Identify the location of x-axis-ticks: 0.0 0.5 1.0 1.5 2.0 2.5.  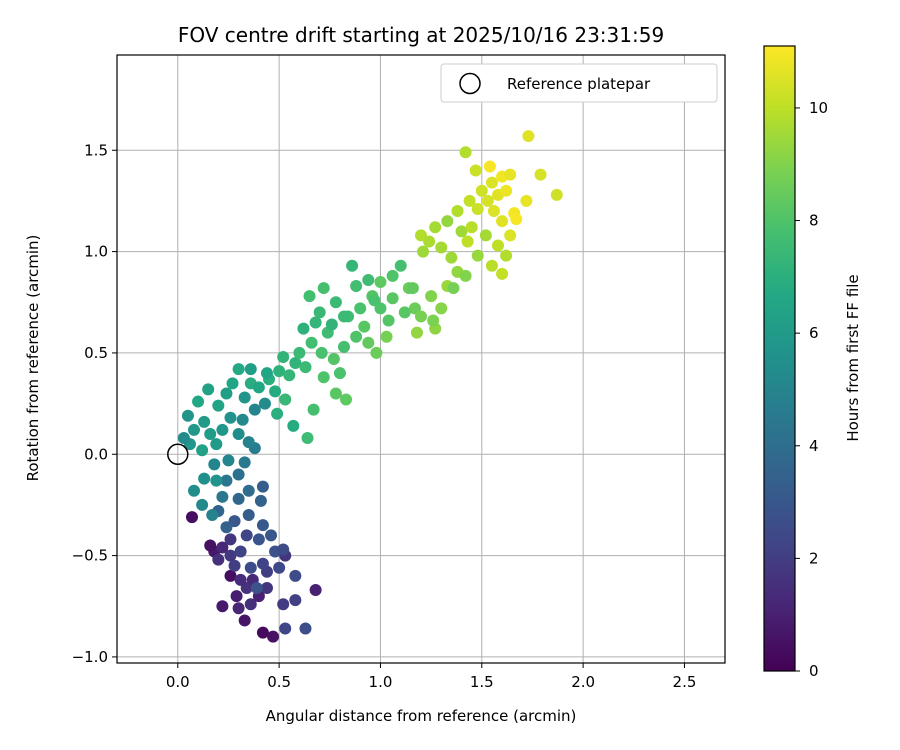
(431, 677).